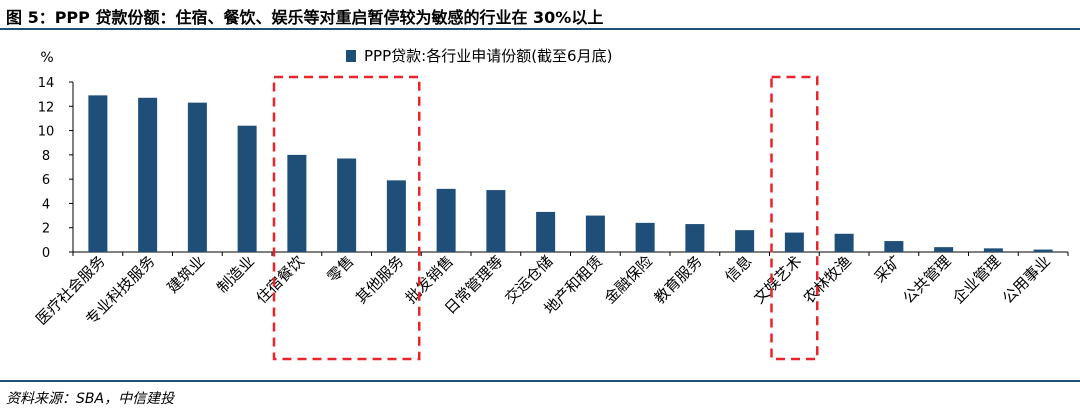 This screenshot has height=415, width=1080. What do you see at coordinates (341, 269) in the screenshot?
I see `x-tick-label: 零售` at bounding box center [341, 269].